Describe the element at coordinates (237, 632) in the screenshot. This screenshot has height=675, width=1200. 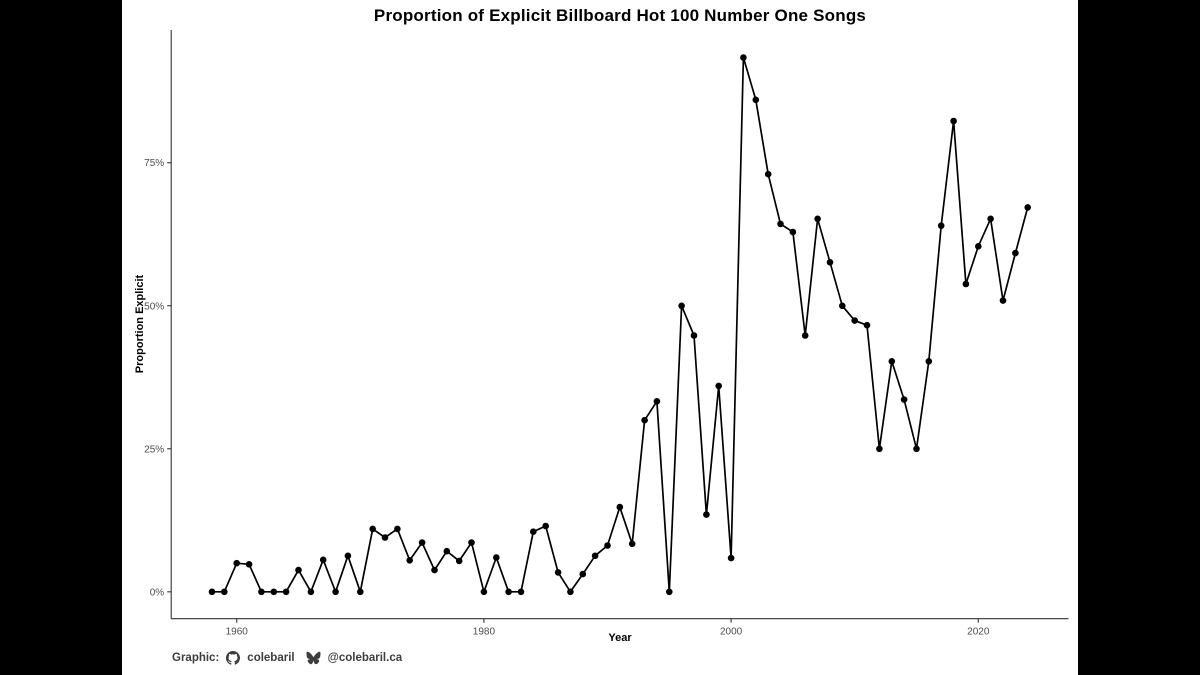
I see `x-tick-label: 1960` at that location.